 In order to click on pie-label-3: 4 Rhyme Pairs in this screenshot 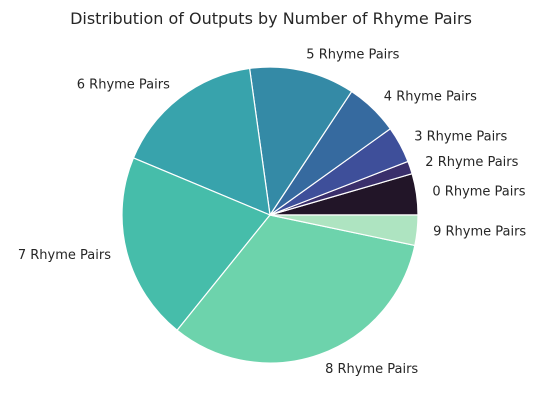, I will do `click(430, 96)`.